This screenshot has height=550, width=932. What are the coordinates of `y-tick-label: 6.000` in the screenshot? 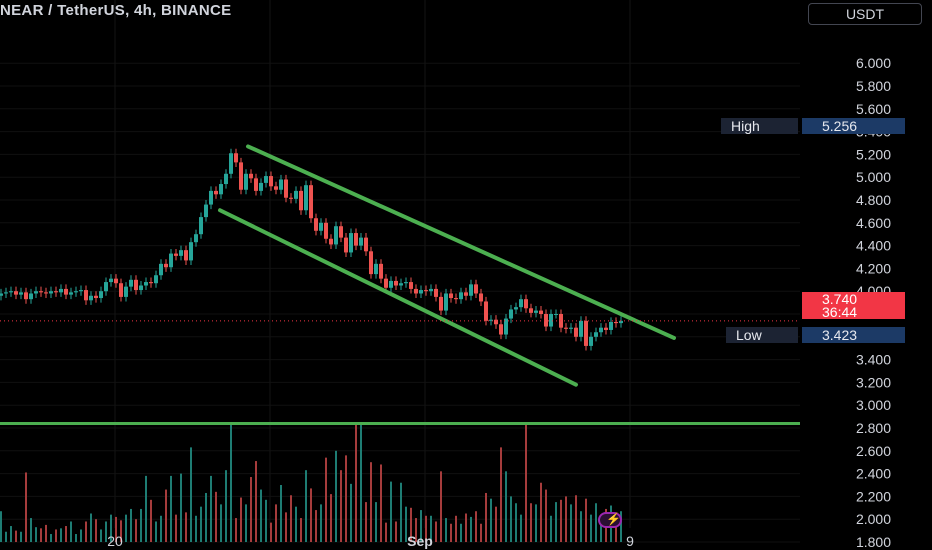 It's located at (873, 63).